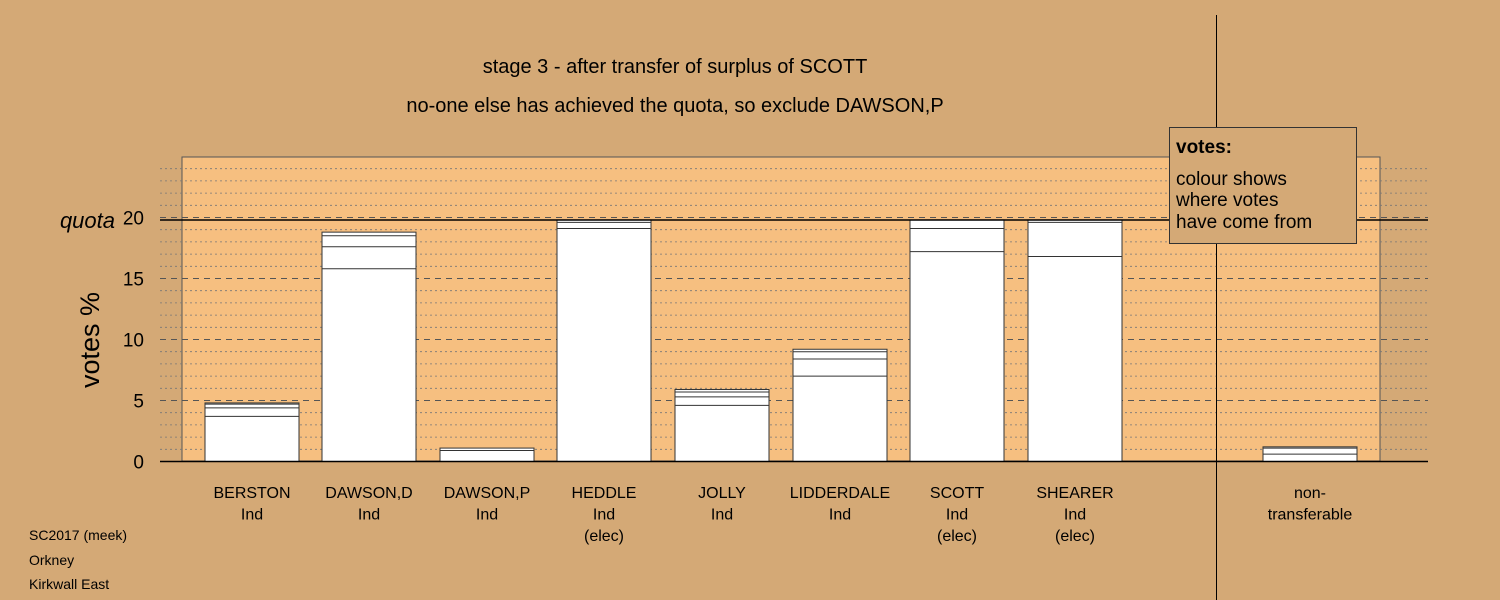 The height and width of the screenshot is (600, 1500). Describe the element at coordinates (368, 493) in the screenshot. I see `category-name: DAWSON,D` at that location.